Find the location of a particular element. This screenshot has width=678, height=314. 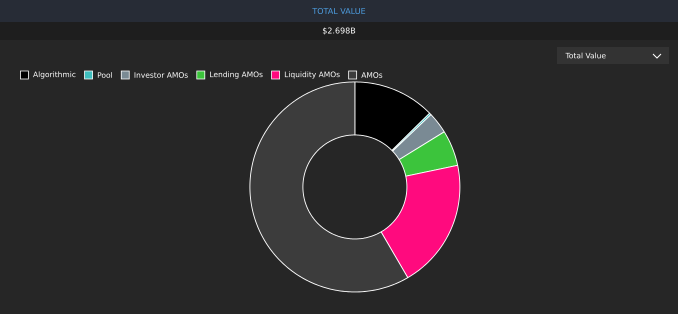

chart-title: TOTAL VALUE is located at coordinates (339, 11).